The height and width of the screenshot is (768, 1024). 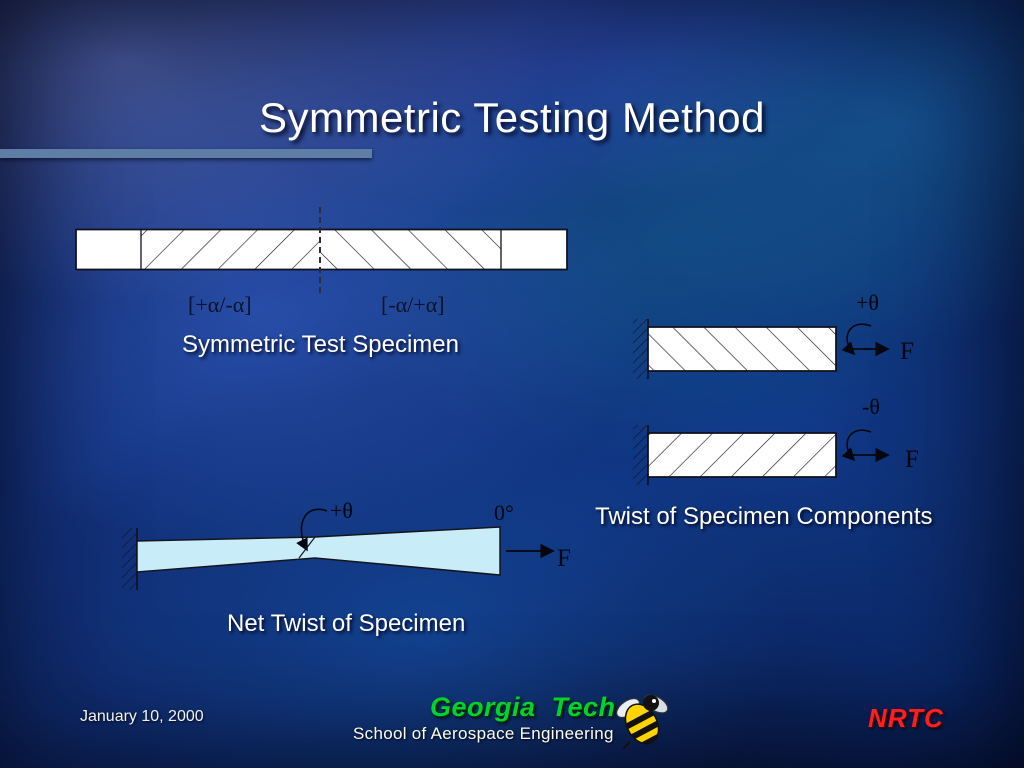 I want to click on title-accent-bar, so click(x=186, y=153).